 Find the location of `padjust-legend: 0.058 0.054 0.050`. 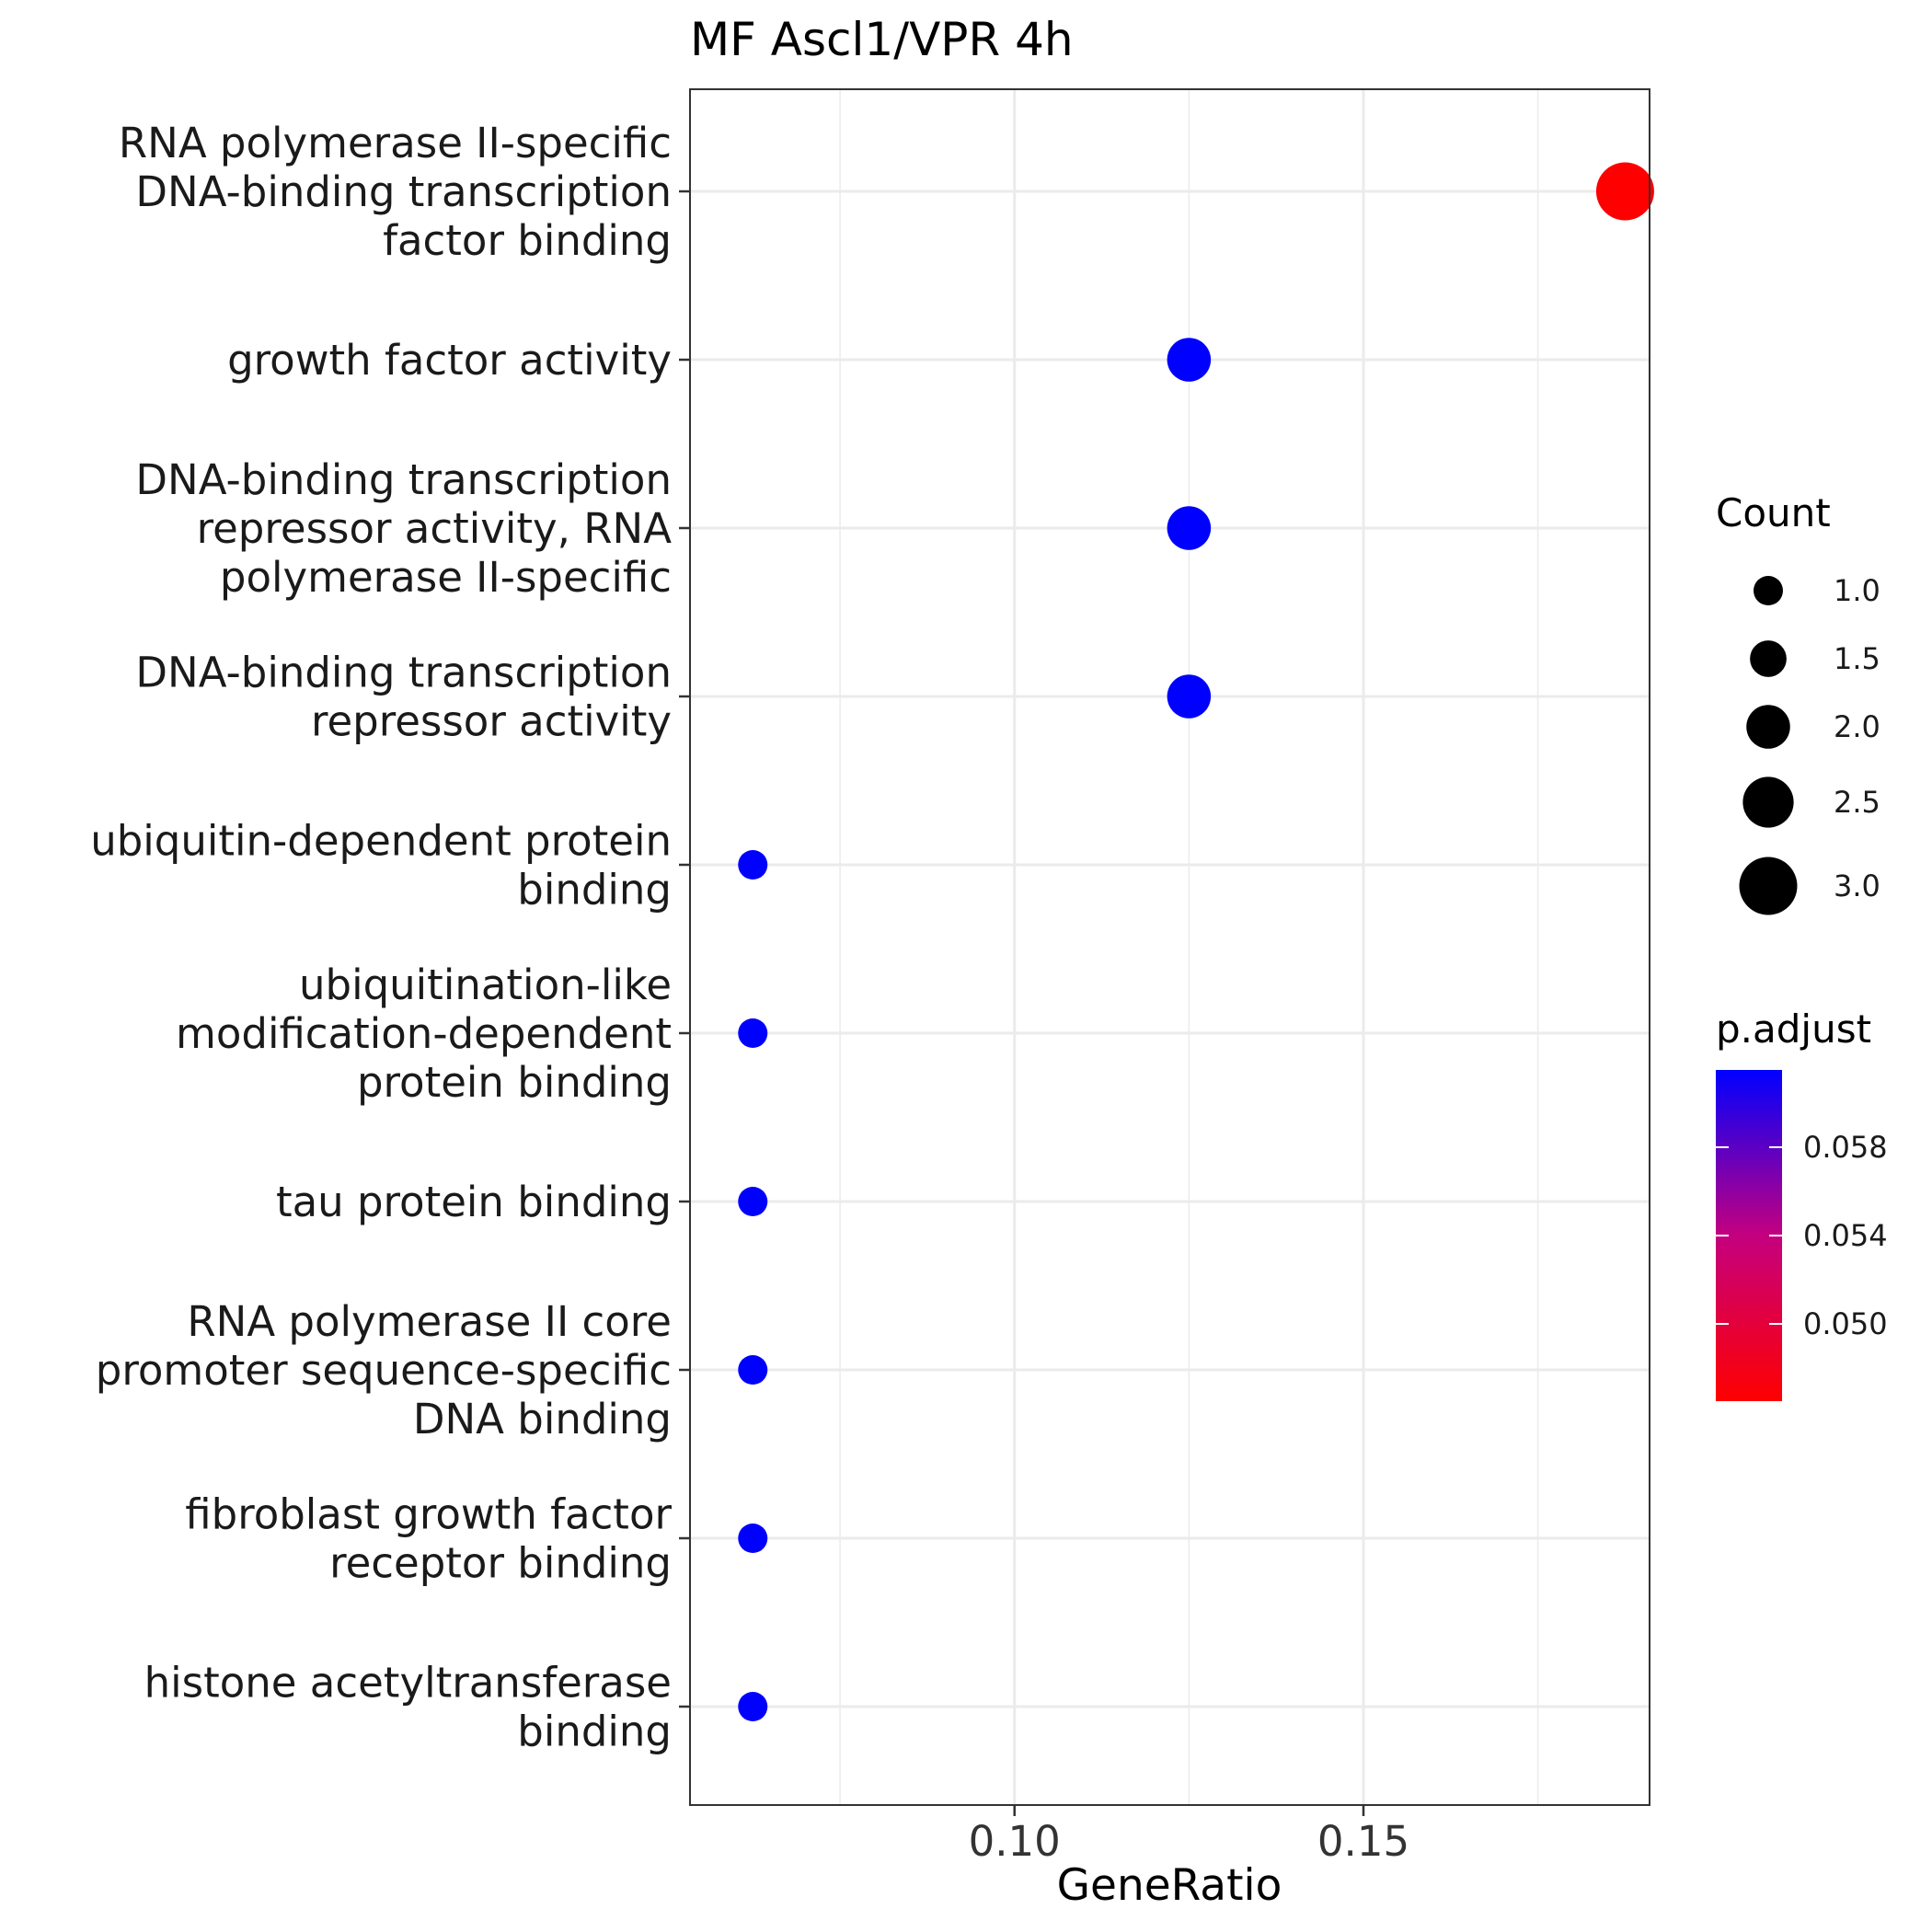

padjust-legend: 0.058 0.054 0.050 is located at coordinates (1802, 1235).